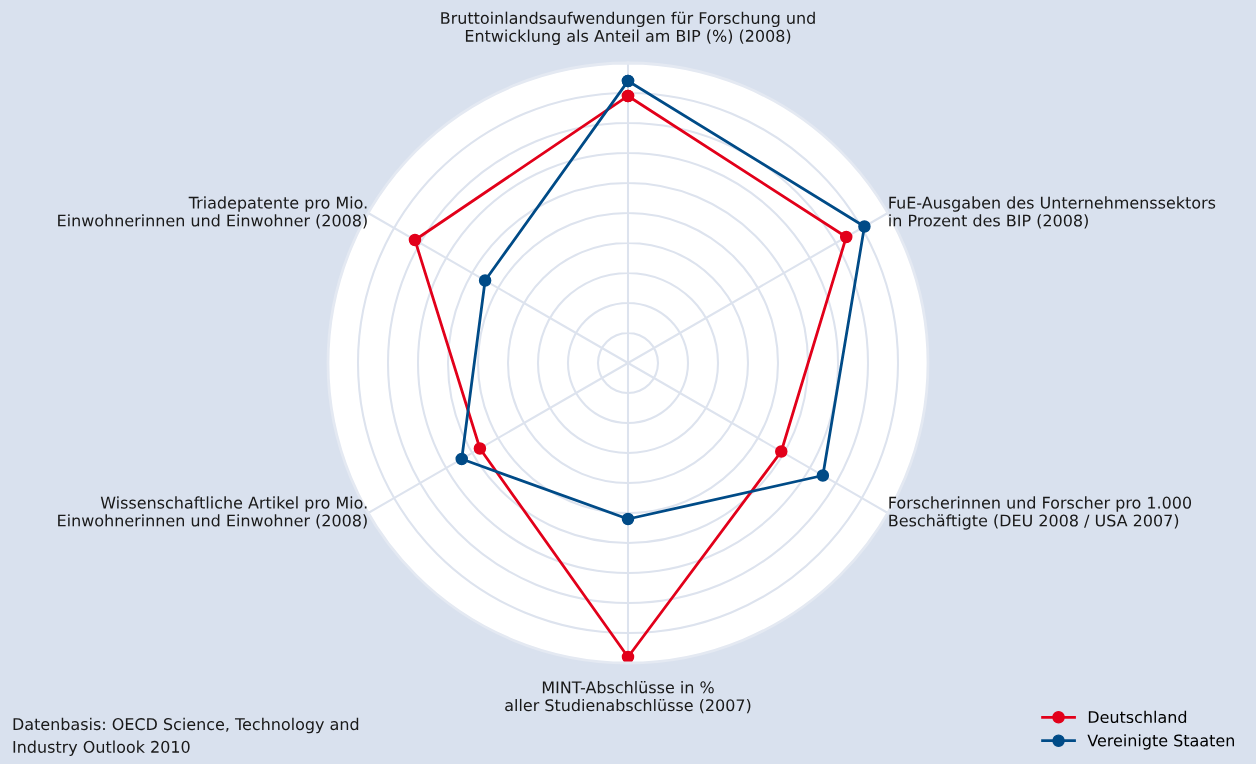  What do you see at coordinates (1137, 717) in the screenshot?
I see `legend-label: Deutschland` at bounding box center [1137, 717].